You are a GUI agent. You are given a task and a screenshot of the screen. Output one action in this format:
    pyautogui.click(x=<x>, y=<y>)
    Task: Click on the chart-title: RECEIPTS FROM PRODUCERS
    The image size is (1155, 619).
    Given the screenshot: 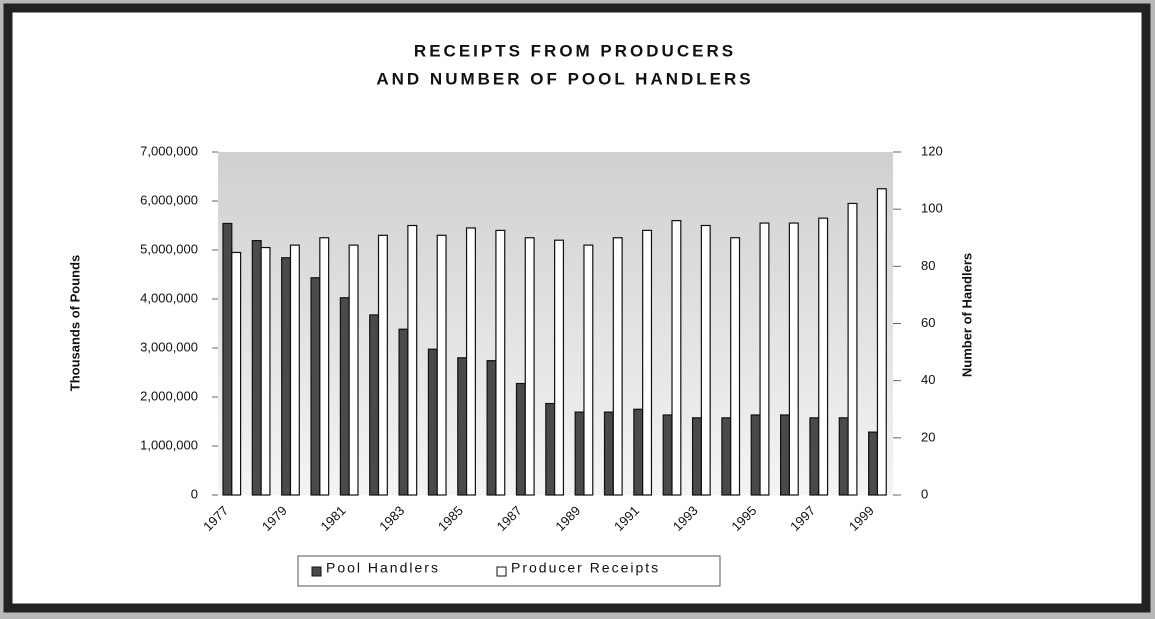 What is the action you would take?
    pyautogui.click(x=575, y=50)
    